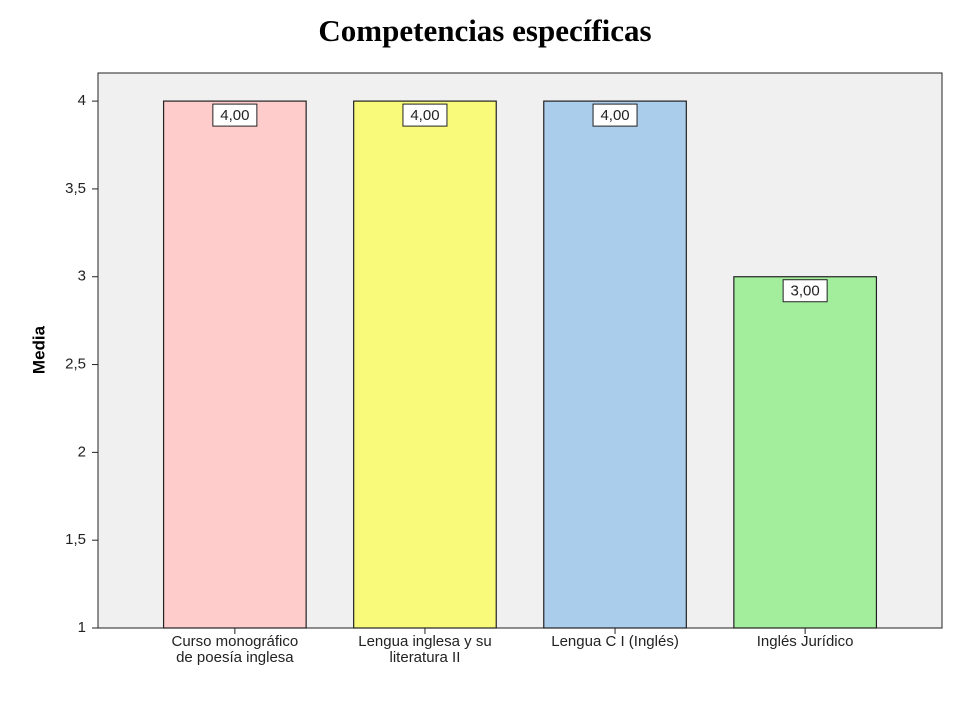  Describe the element at coordinates (82, 100) in the screenshot. I see `y-tick-label: 4` at that location.